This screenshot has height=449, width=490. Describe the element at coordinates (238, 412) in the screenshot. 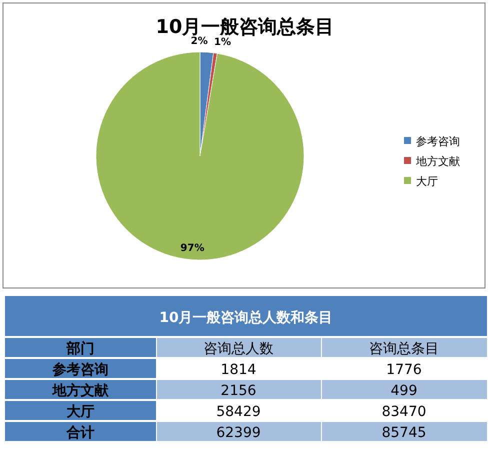

I see `data-label: 58429` at that location.